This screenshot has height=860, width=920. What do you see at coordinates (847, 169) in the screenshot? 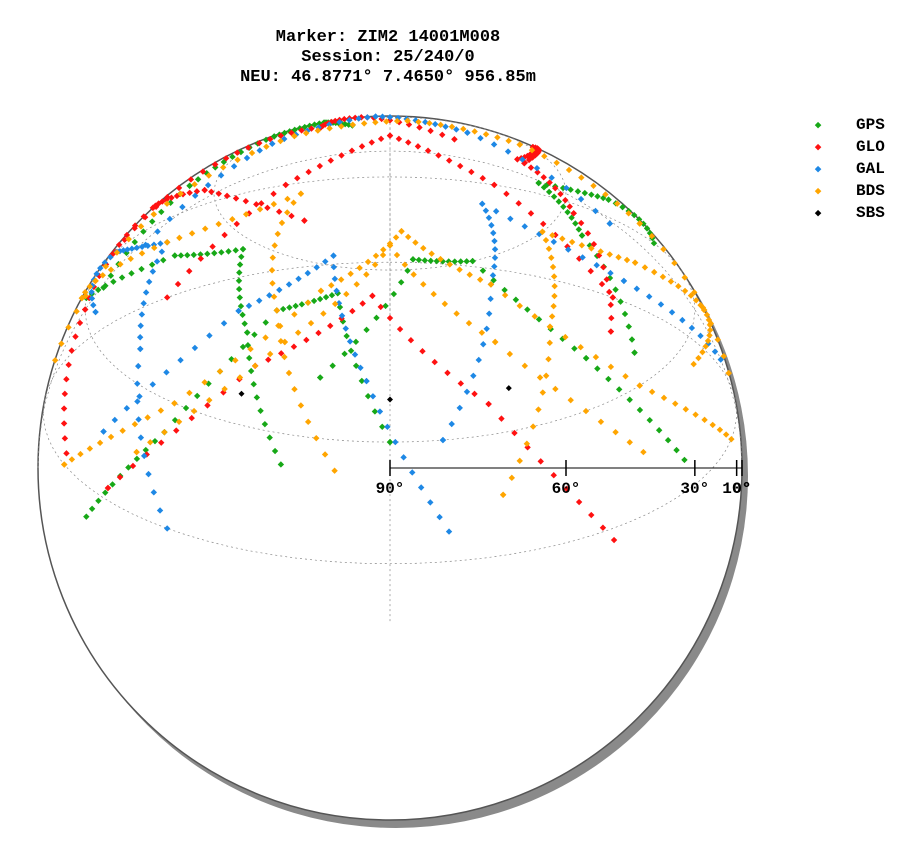
I see `legend: ◆ GPS ◆ GLO ◆ GAL ◆ BDS ◆ SBS` at bounding box center [847, 169].